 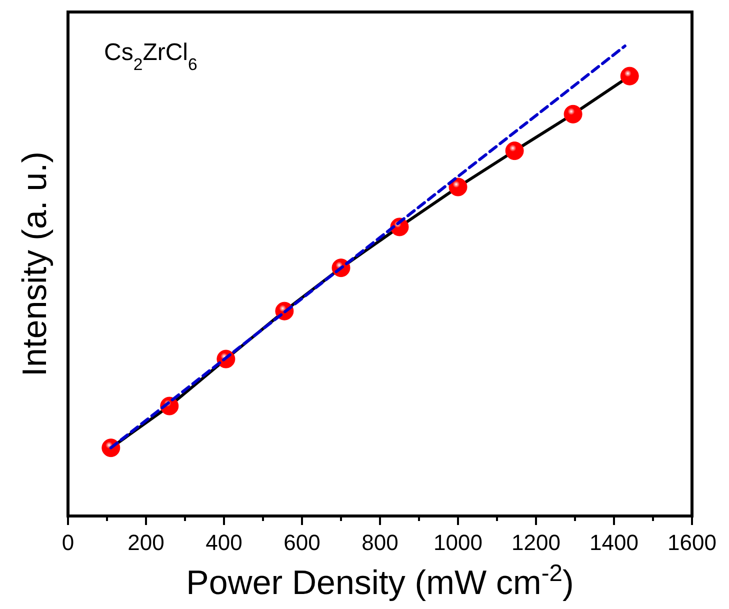 What do you see at coordinates (35, 264) in the screenshot?
I see `y-axis-title: Intensity (a. u.)` at bounding box center [35, 264].